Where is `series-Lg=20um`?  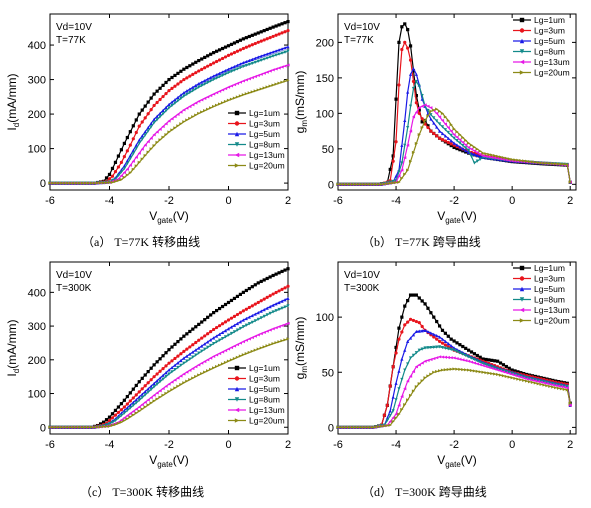
series-Lg=20um is located at coordinates (454, 398).